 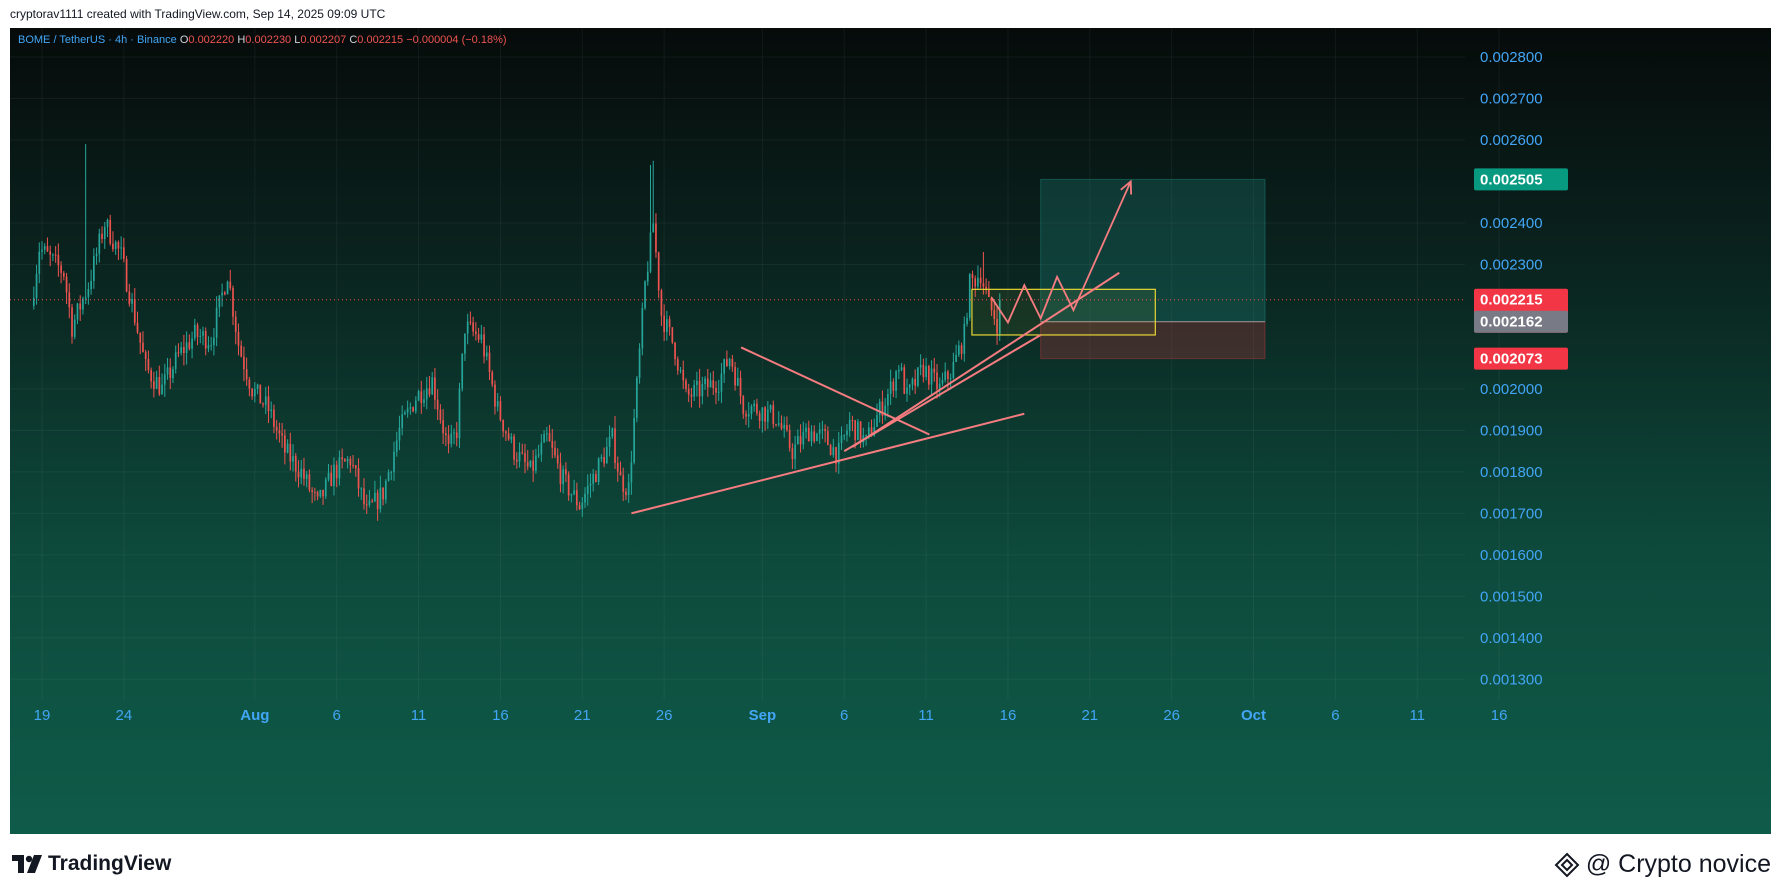 What do you see at coordinates (1511, 300) in the screenshot?
I see `price-badge-last-value: 0.002215` at bounding box center [1511, 300].